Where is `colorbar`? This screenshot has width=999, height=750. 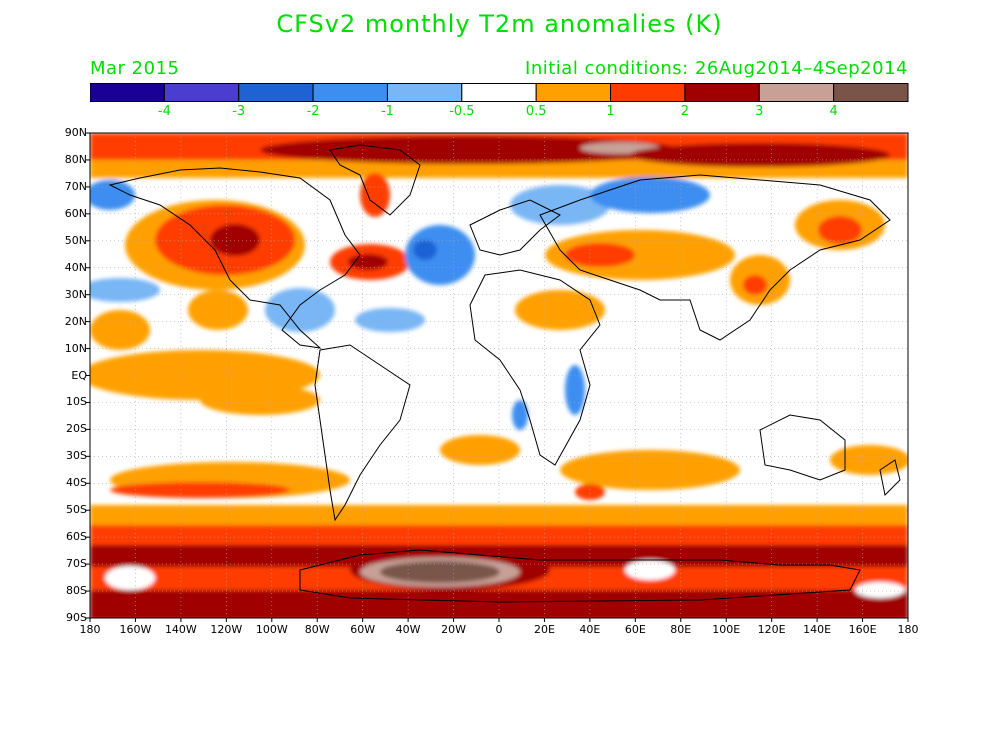
colorbar is located at coordinates (499, 92).